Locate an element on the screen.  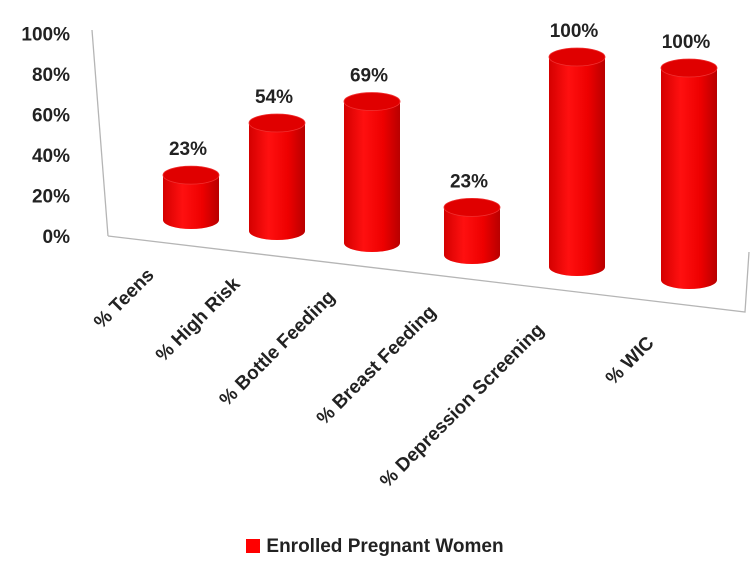
y-tick-label: 100% is located at coordinates (45, 35).